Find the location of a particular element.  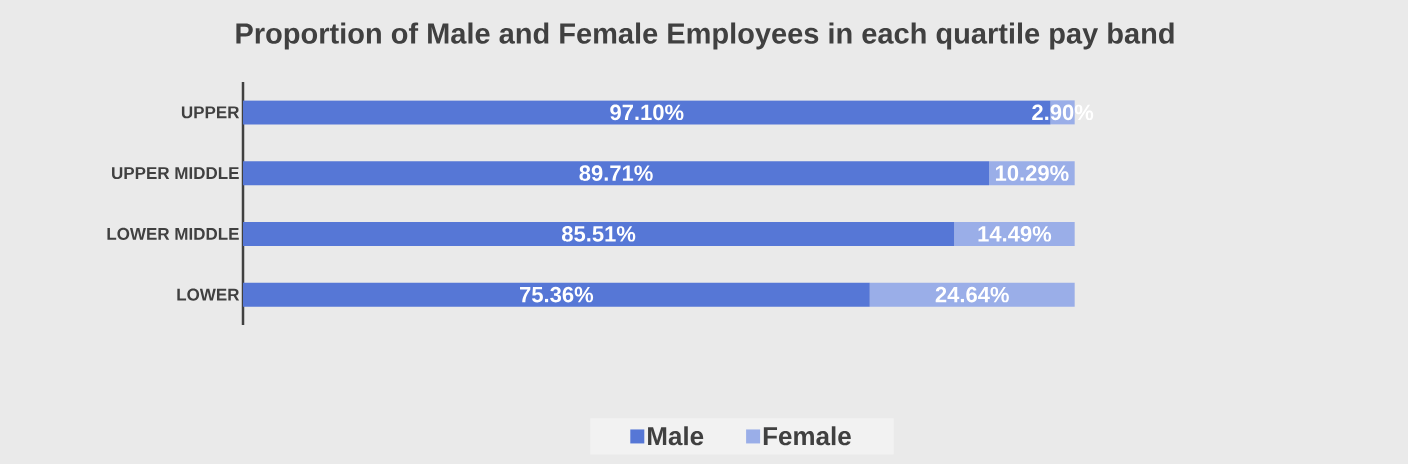

legend-label: Female is located at coordinates (807, 436).